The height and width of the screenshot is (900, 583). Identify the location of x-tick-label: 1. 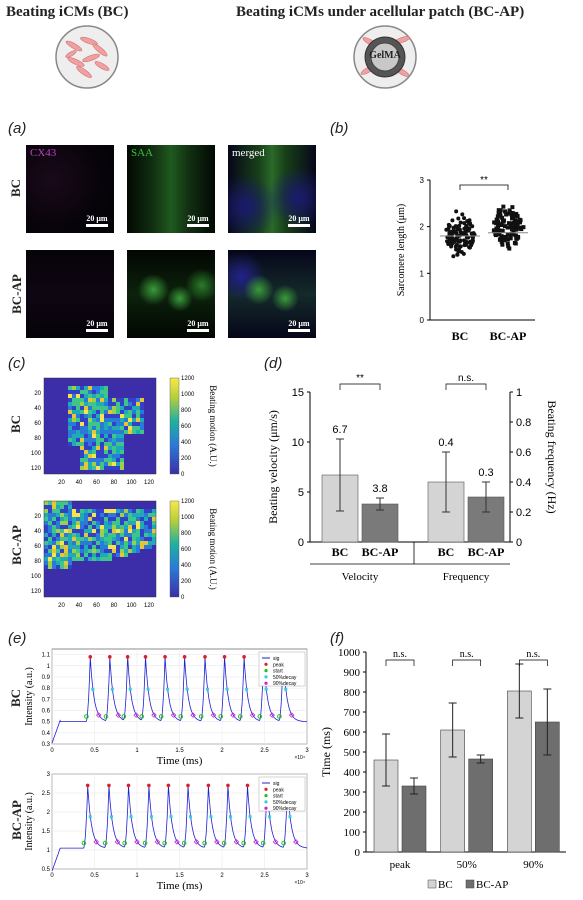
(137, 751).